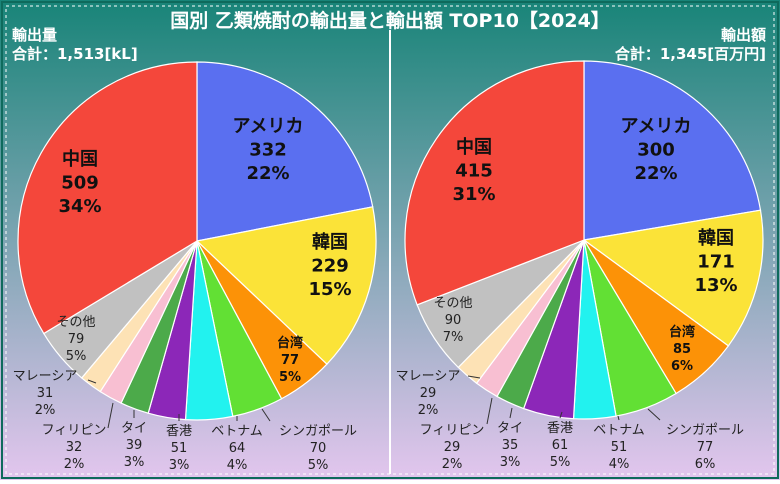  Describe the element at coordinates (75, 322) in the screenshot. I see `slice-label-0-9-0: その他` at that location.